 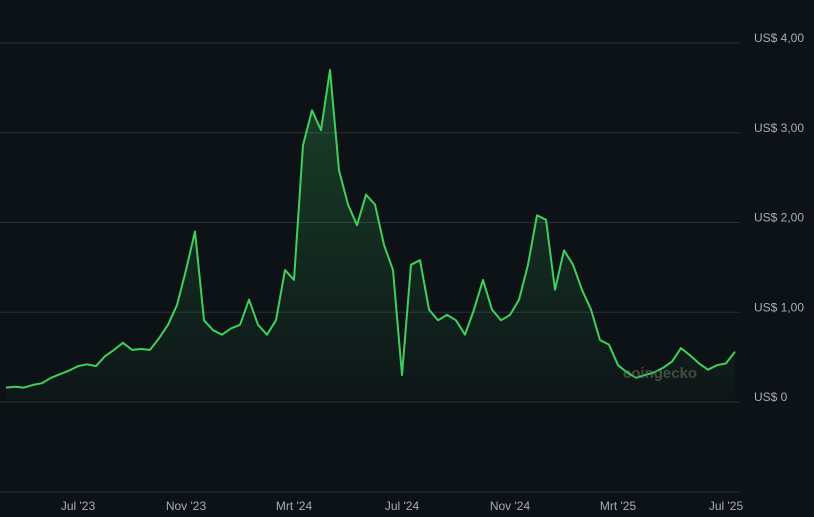 What do you see at coordinates (78, 506) in the screenshot?
I see `x-tick-label: Jul '23` at bounding box center [78, 506].